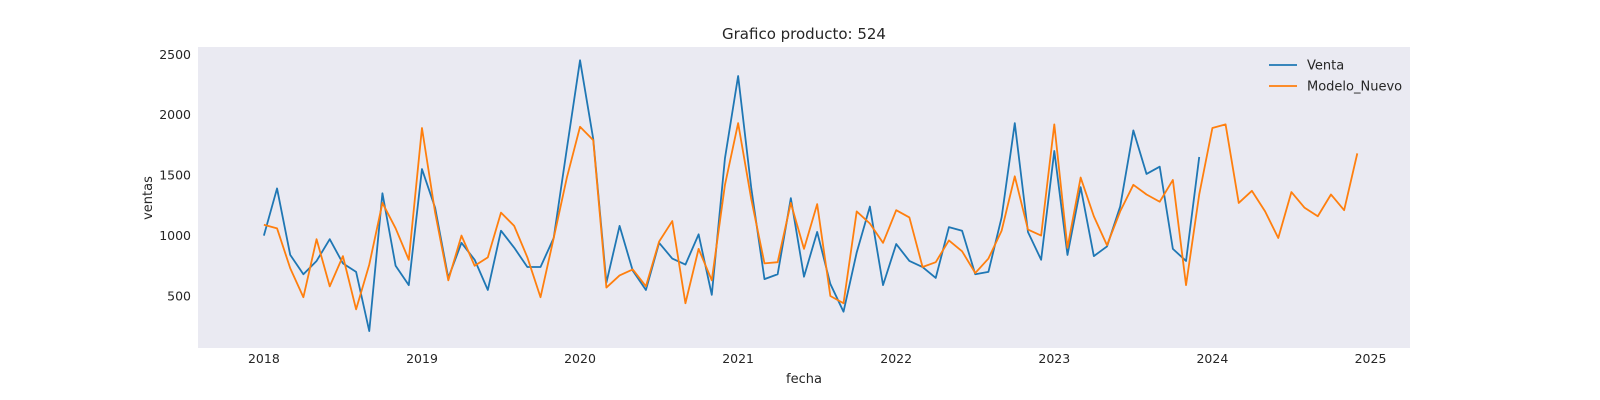 This screenshot has height=400, width=1600. Describe the element at coordinates (264, 358) in the screenshot. I see `x-tick-label: 2018` at that location.